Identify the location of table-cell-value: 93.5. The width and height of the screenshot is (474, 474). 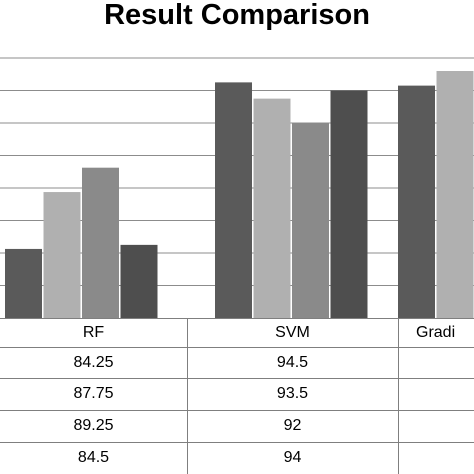
(292, 393).